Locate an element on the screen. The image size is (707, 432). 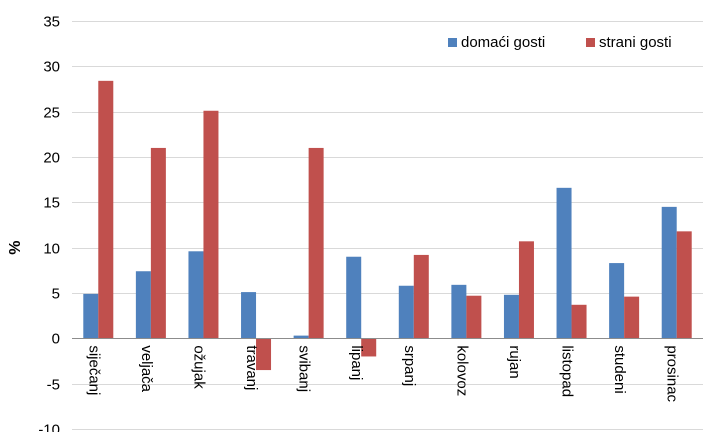
y-tick-label: 20 is located at coordinates (51, 158).